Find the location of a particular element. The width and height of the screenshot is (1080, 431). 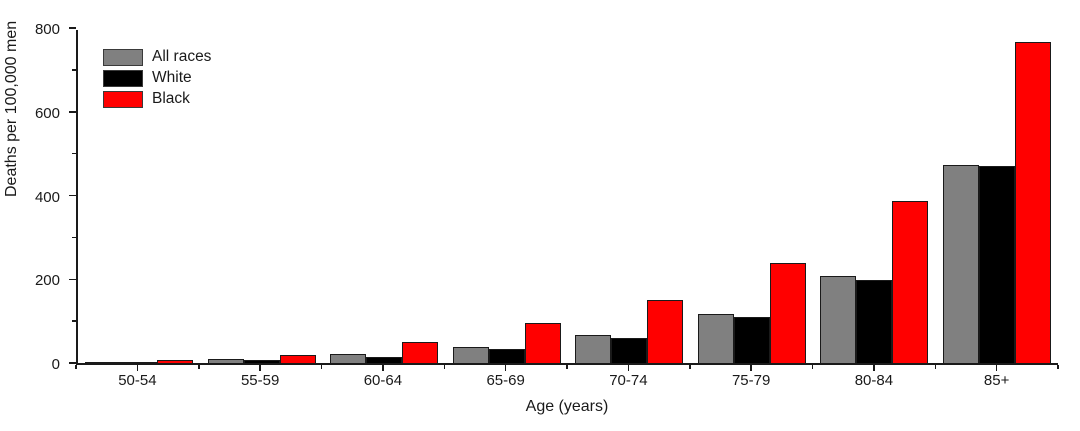

y-tick-label: 800 is located at coordinates (47, 29).